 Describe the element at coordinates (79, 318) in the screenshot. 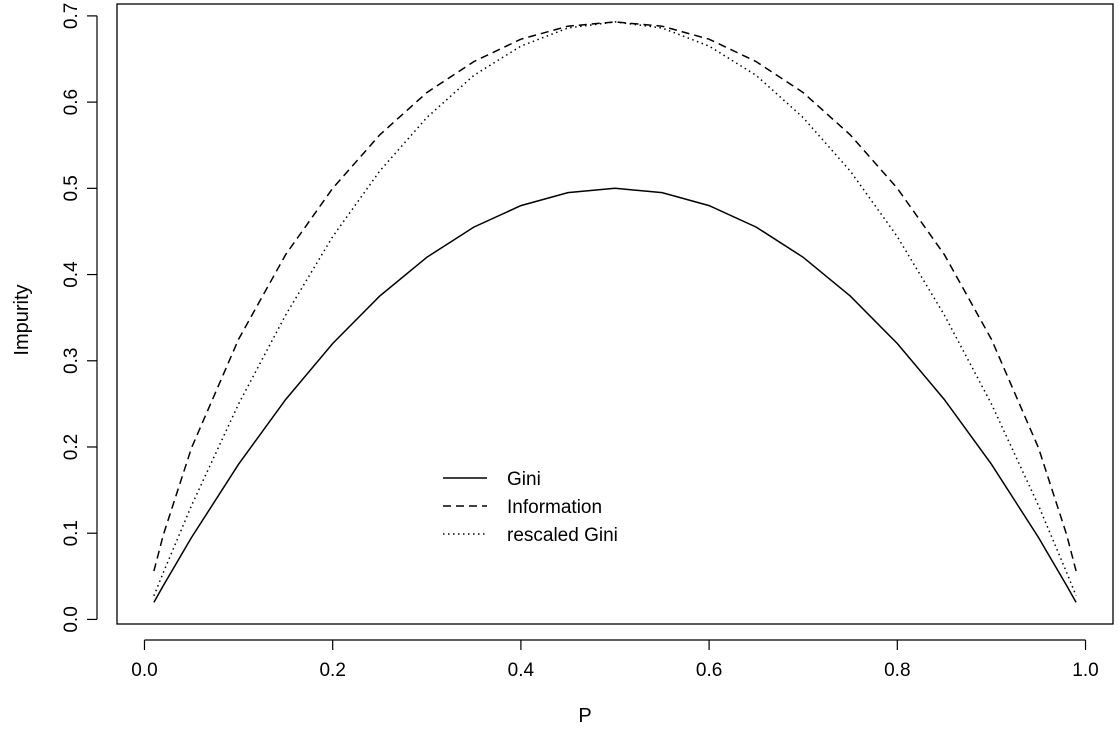

I see `y-axis: 0.0 0.1 0.2 0.3 0.4 0.5 0.6 0.7` at that location.